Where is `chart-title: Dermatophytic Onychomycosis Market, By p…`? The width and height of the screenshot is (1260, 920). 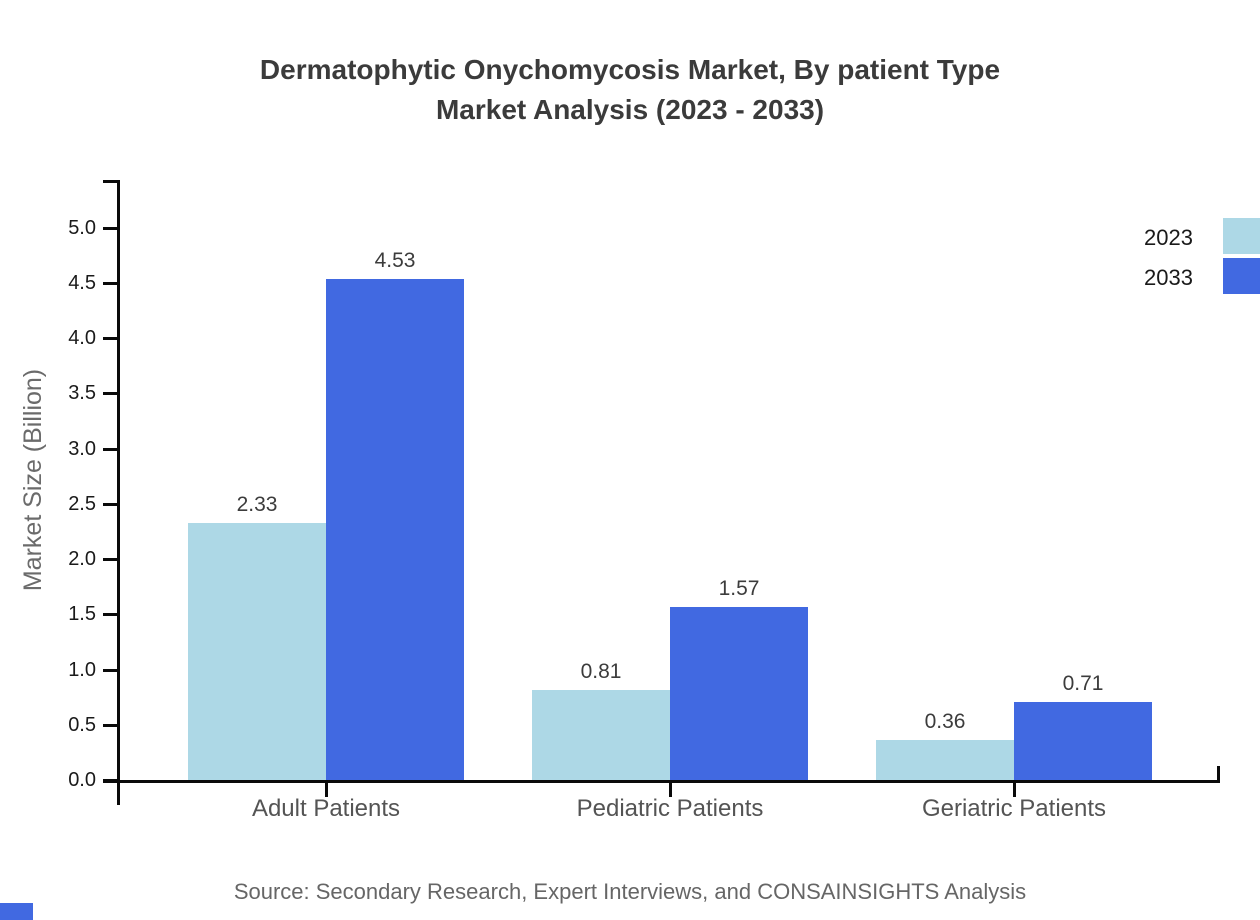 chart-title: Dermatophytic Onychomycosis Market, By p… is located at coordinates (630, 90).